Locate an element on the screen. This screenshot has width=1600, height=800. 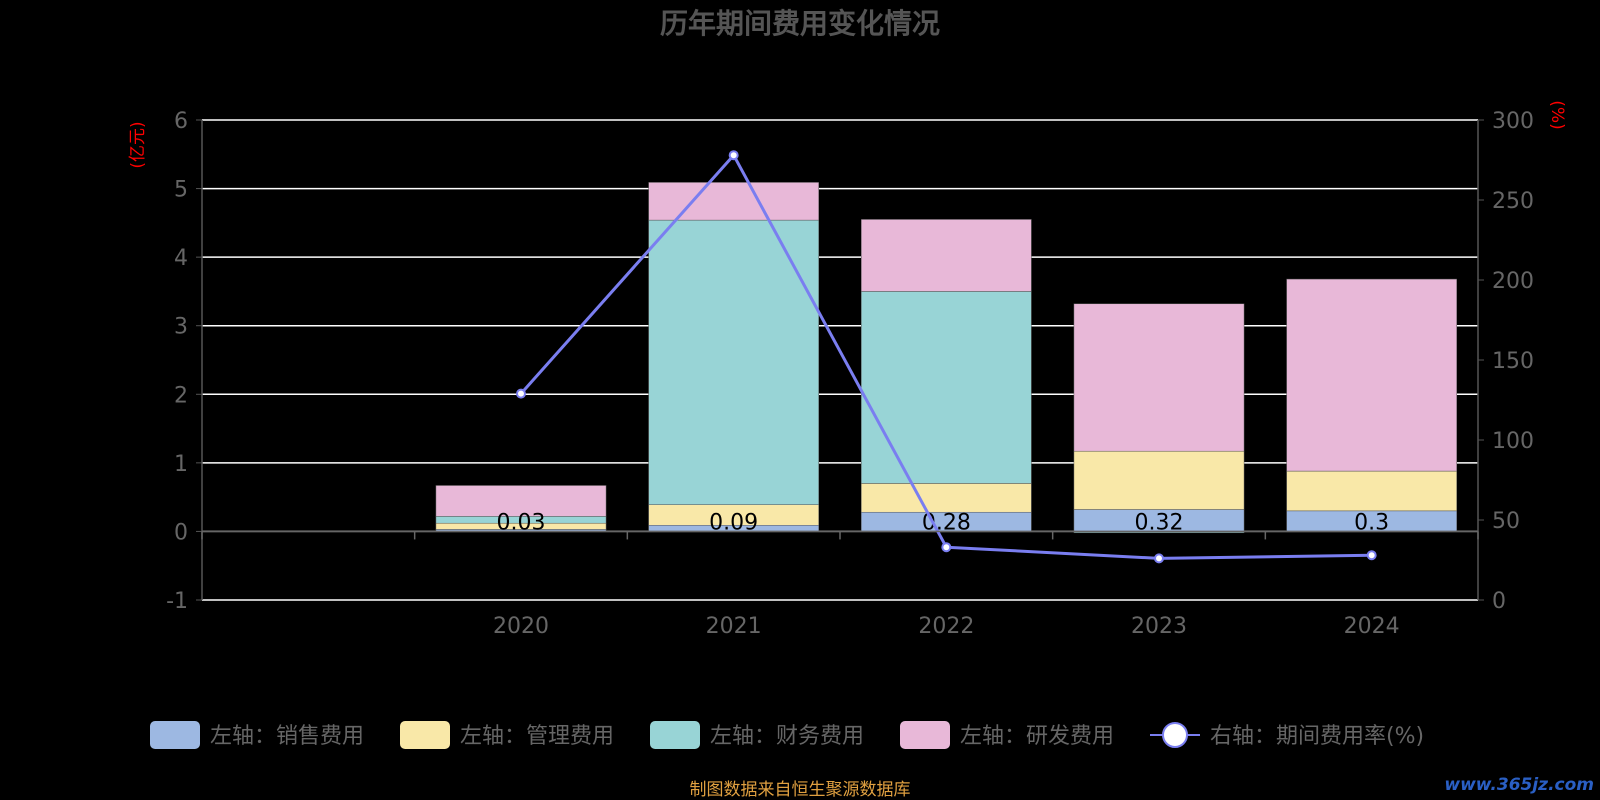
legend-label: 左轴：管理费用 is located at coordinates (537, 736).